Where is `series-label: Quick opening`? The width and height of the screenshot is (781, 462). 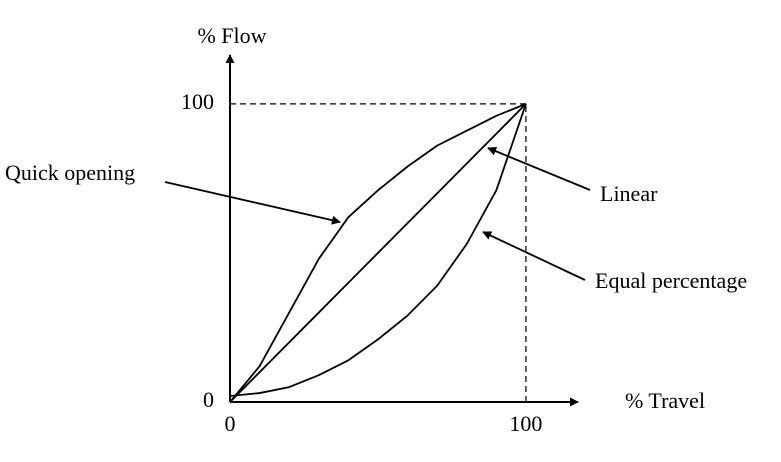 series-label: Quick opening is located at coordinates (70, 172).